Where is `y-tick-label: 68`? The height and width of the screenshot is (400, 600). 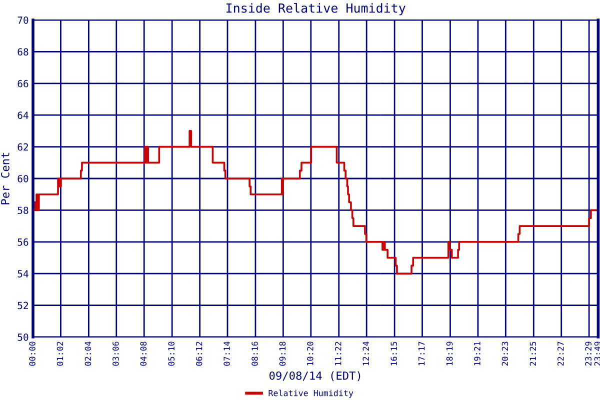
y-tick-label: 68 is located at coordinates (23, 52).